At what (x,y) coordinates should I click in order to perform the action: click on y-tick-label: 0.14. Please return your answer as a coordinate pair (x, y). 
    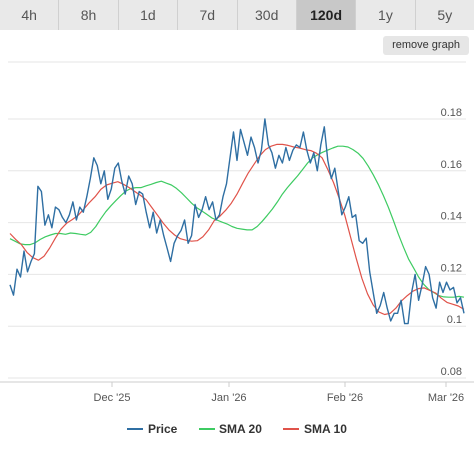
    Looking at the image, I should click on (451, 217).